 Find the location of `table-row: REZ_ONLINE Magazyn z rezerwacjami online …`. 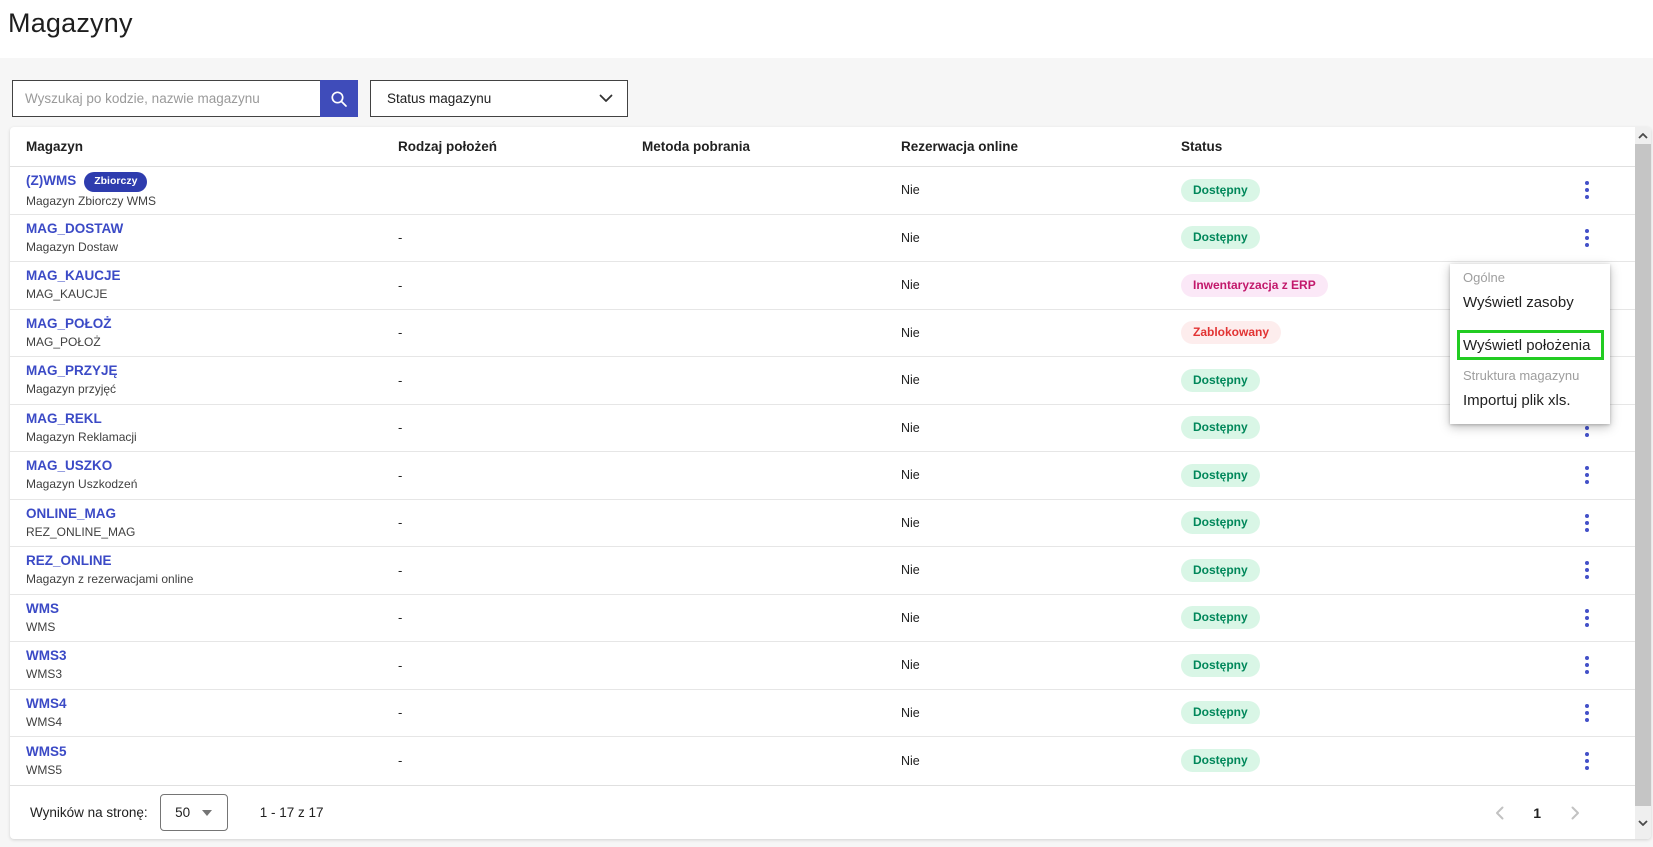

table-row: REZ_ONLINE Magazyn z rezerwacjami online … is located at coordinates (822, 571).